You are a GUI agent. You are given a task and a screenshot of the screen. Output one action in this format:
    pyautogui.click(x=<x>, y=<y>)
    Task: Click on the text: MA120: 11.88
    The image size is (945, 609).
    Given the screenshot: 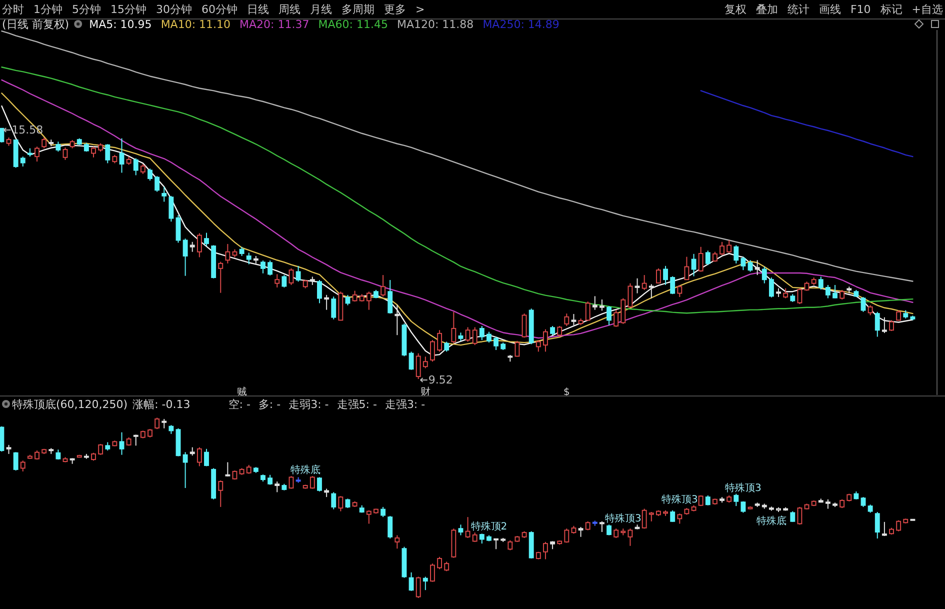 What is the action you would take?
    pyautogui.click(x=435, y=24)
    